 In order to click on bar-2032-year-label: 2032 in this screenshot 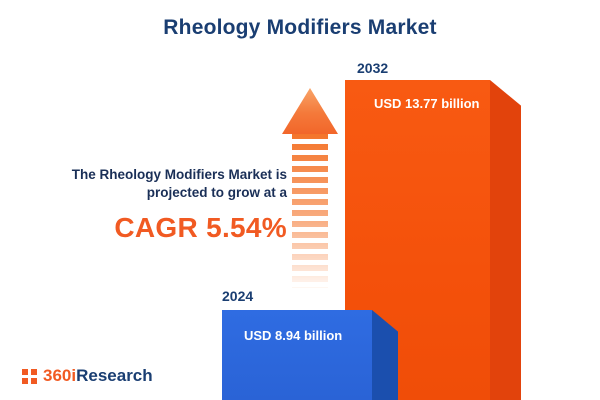, I will do `click(373, 68)`.